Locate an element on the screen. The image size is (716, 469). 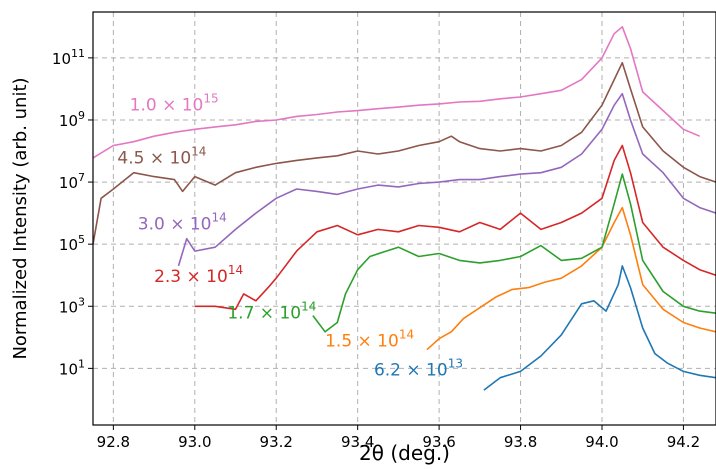
series-label-5: 4.5 × 10¹⁴ is located at coordinates (161, 156).